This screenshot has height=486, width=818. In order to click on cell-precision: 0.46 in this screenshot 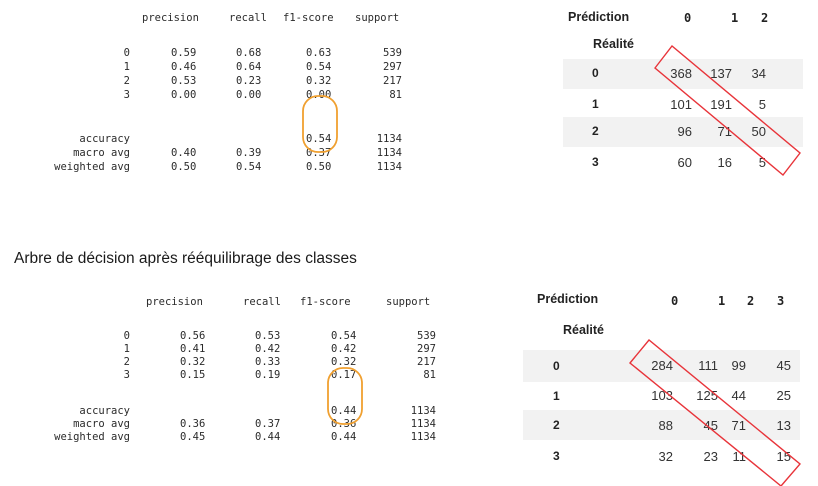, I will do `click(184, 67)`.